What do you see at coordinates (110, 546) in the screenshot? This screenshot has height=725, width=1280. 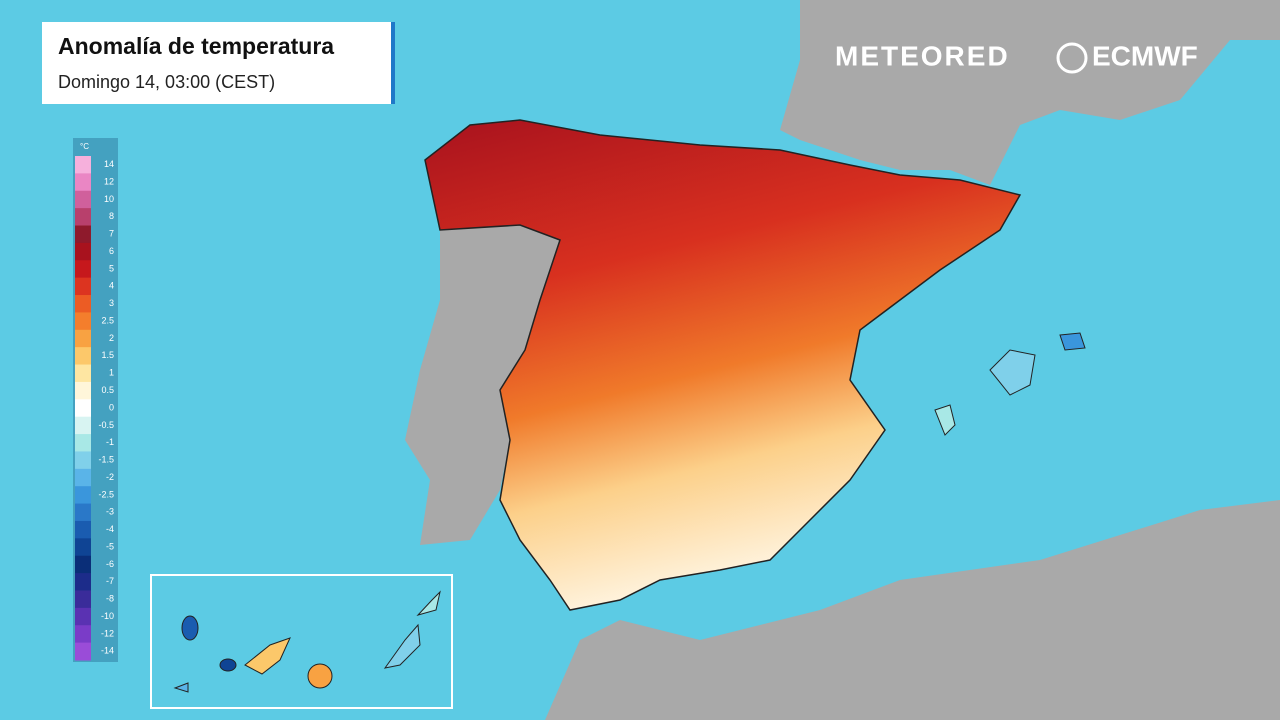 I see `legend-label: -5` at bounding box center [110, 546].